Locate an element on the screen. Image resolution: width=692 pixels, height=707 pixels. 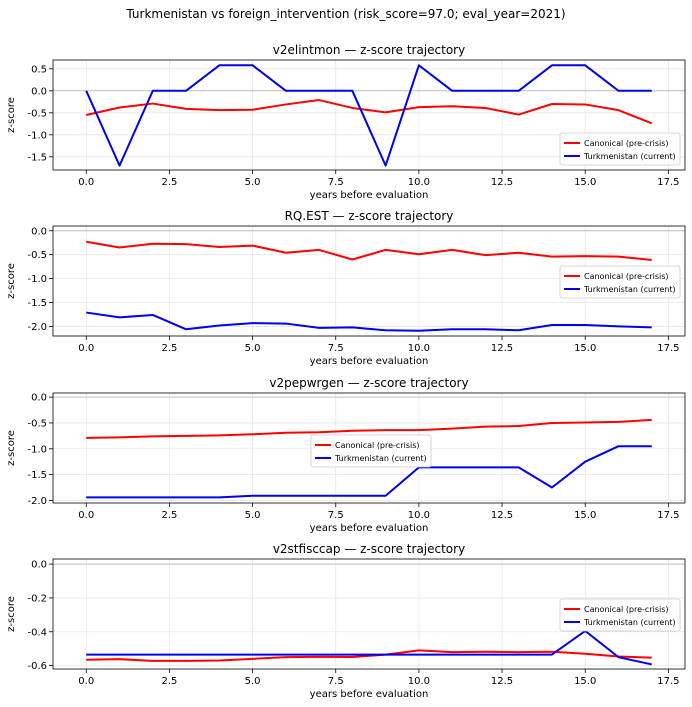
y-tick-label: -0.2 is located at coordinates (37, 598).